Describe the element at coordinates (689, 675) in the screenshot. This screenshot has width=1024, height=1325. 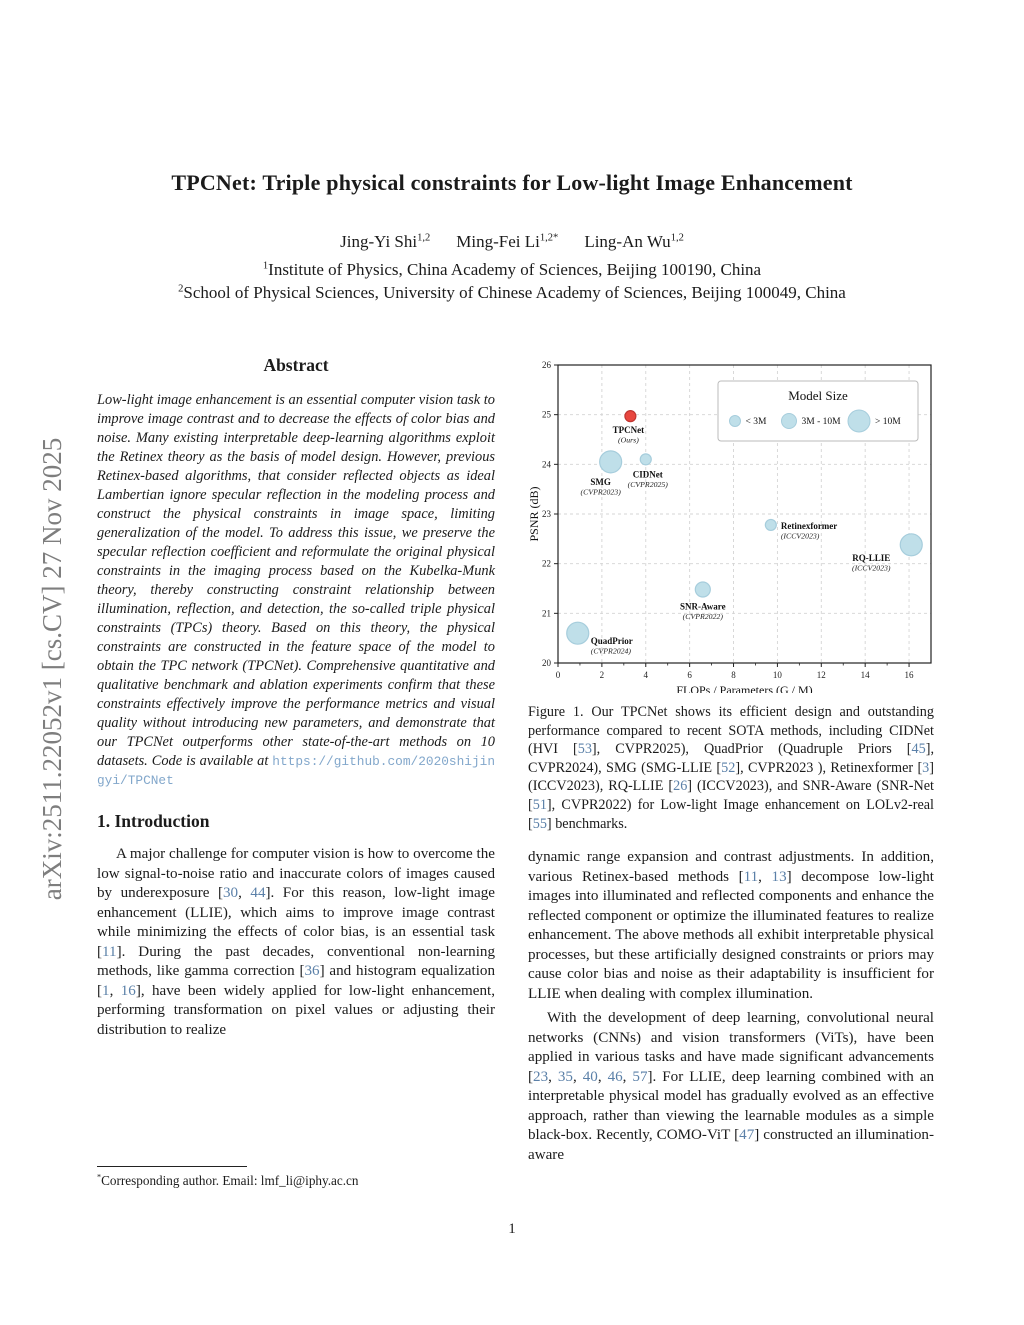
I see `svg-text: 6` at that location.